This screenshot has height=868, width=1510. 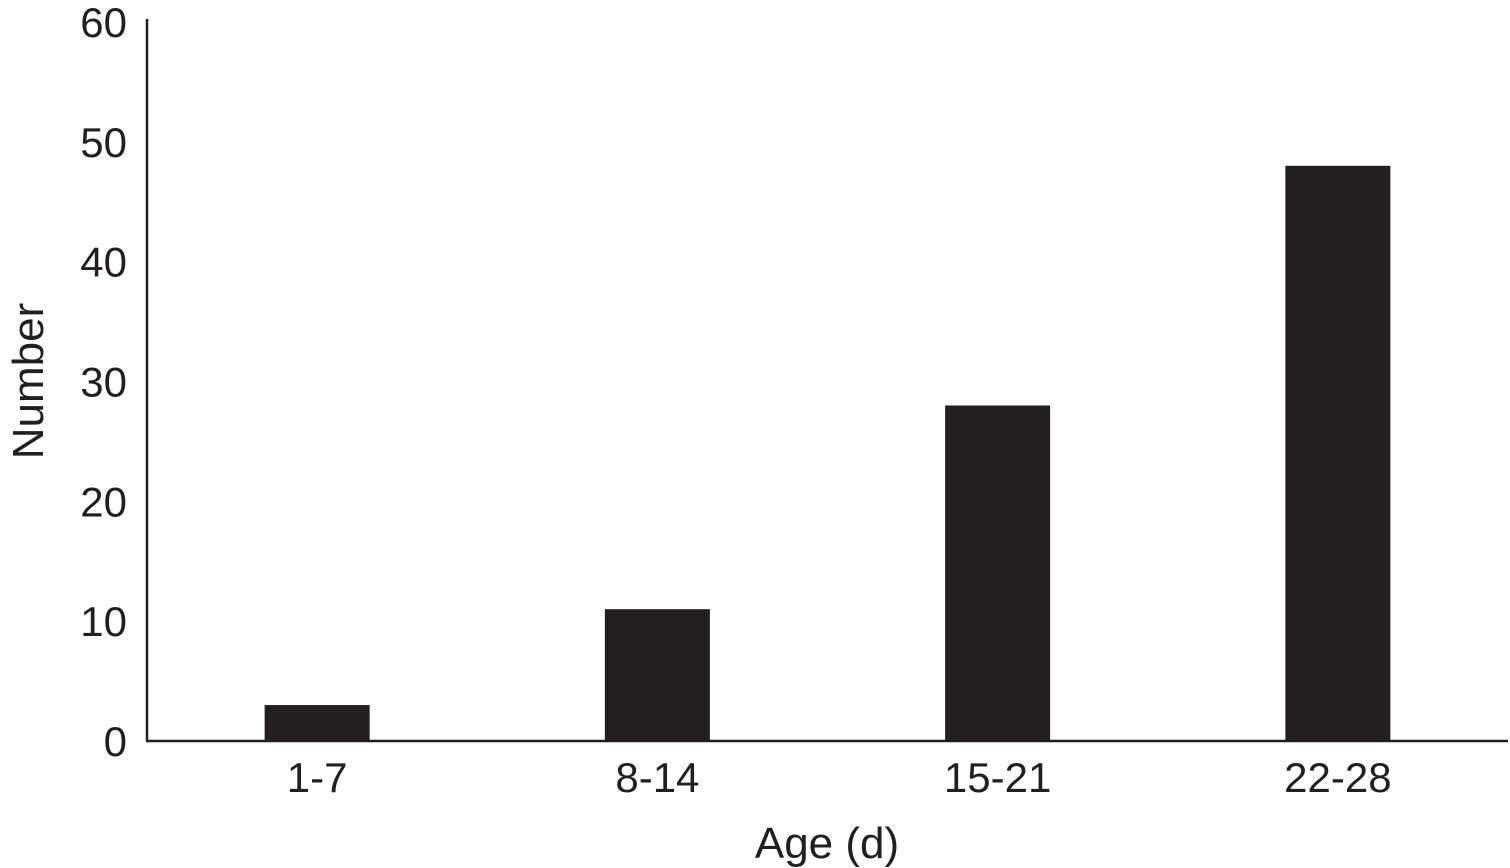 I want to click on y-tick-label: 10, so click(x=103, y=621).